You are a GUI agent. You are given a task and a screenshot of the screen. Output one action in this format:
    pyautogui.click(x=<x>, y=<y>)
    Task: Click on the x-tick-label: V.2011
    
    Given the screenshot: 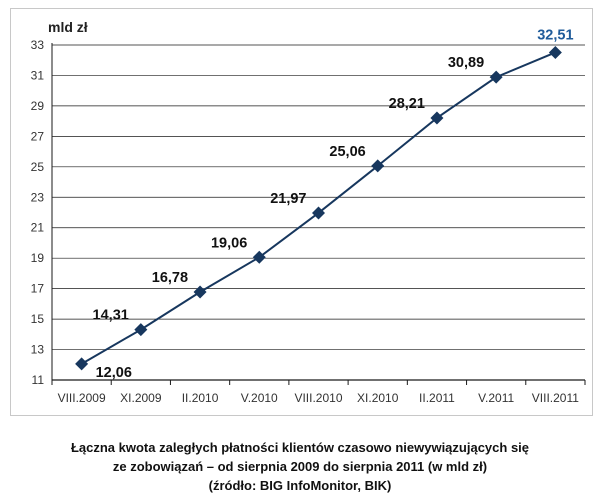 What is the action you would take?
    pyautogui.click(x=496, y=398)
    